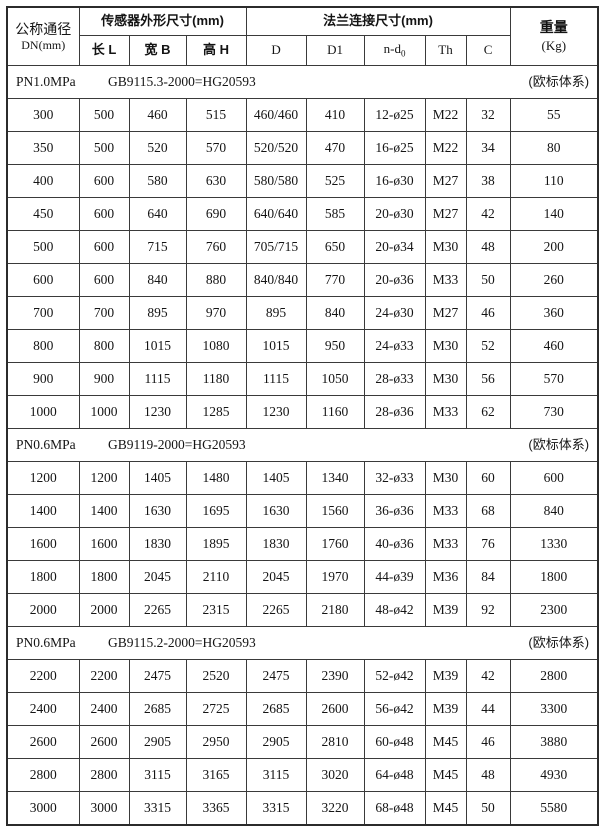 This screenshot has height=826, width=600. I want to click on cell-c: 32, so click(488, 115).